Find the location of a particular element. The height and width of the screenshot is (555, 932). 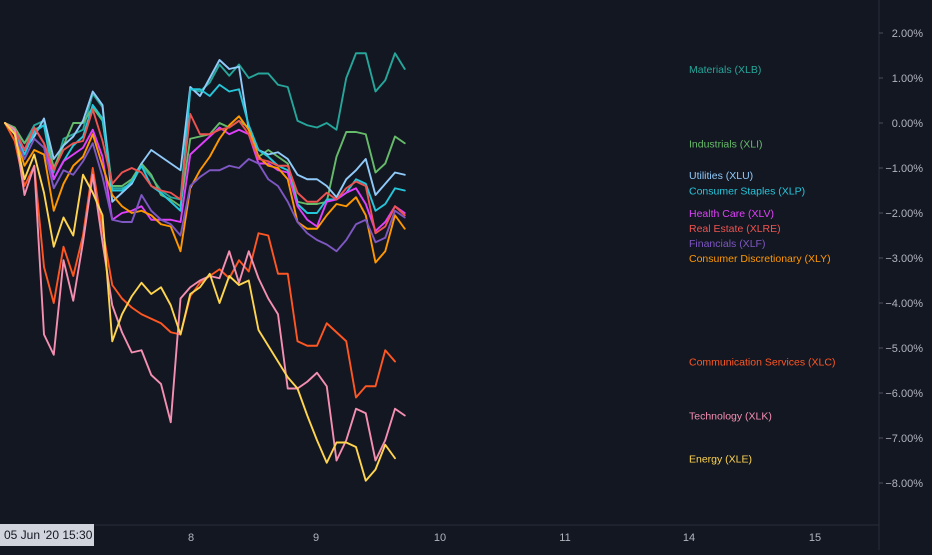

series-line-industrials-xli is located at coordinates (205, 157).